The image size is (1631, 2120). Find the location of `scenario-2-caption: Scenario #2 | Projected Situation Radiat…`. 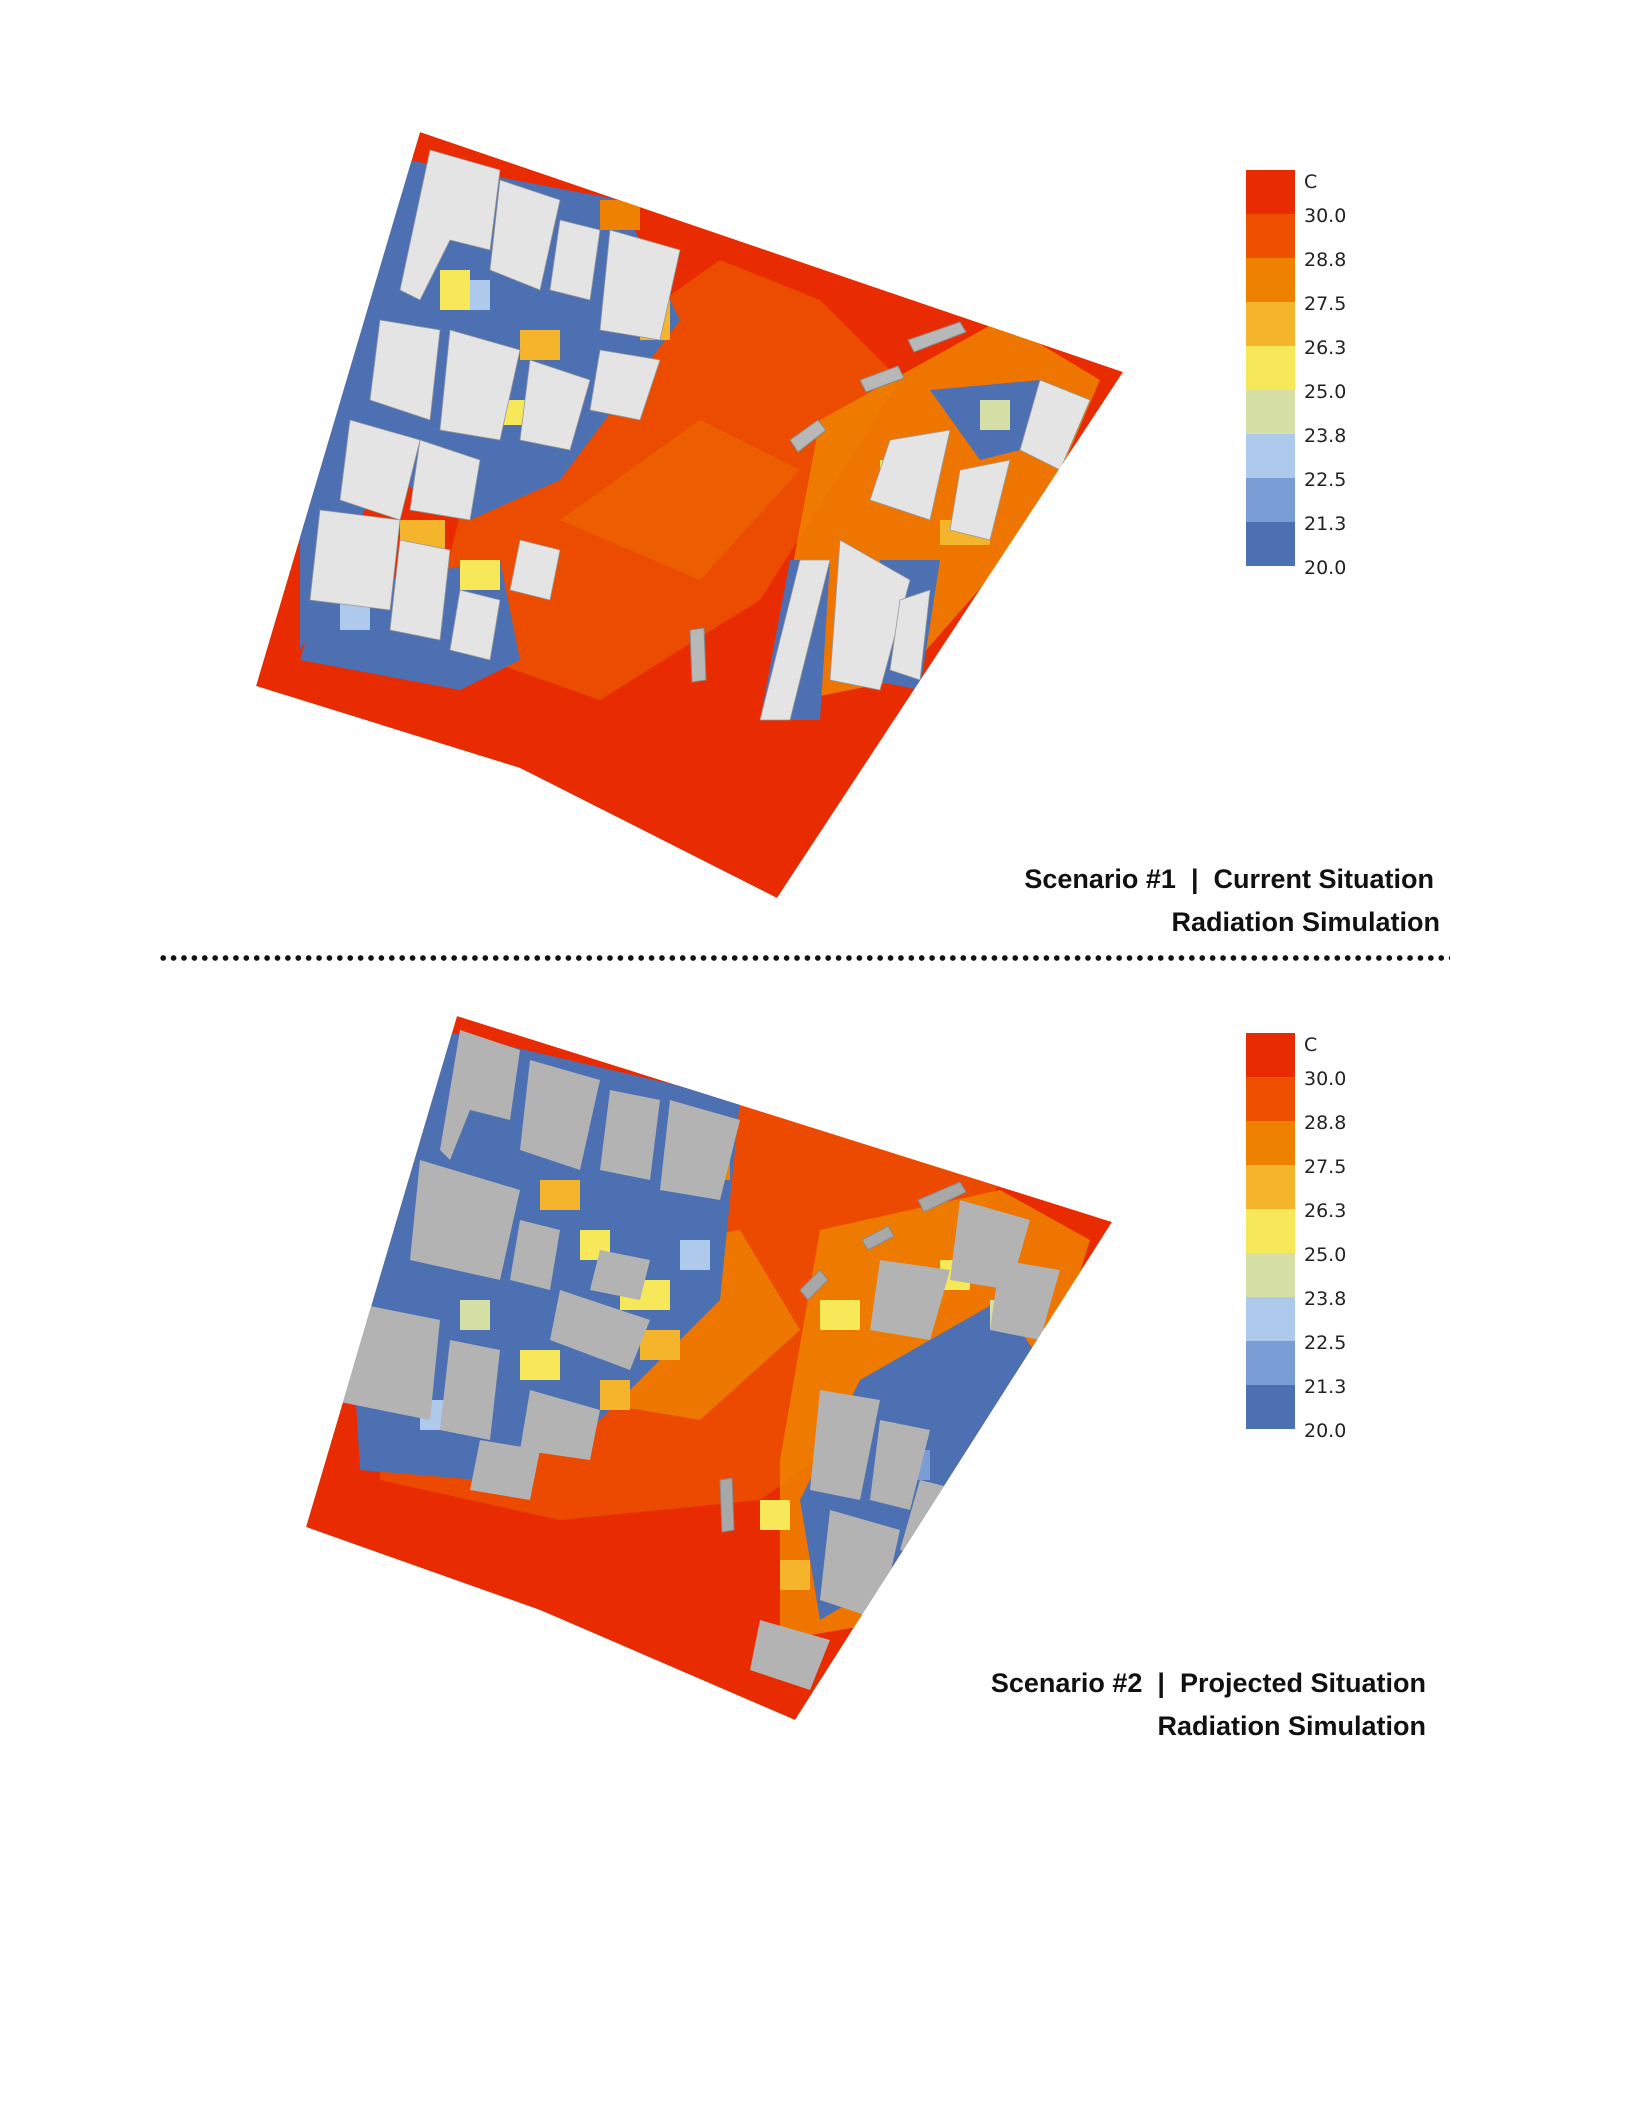

scenario-2-caption: Scenario #2 | Projected Situation Radiat… is located at coordinates (1116, 1705).